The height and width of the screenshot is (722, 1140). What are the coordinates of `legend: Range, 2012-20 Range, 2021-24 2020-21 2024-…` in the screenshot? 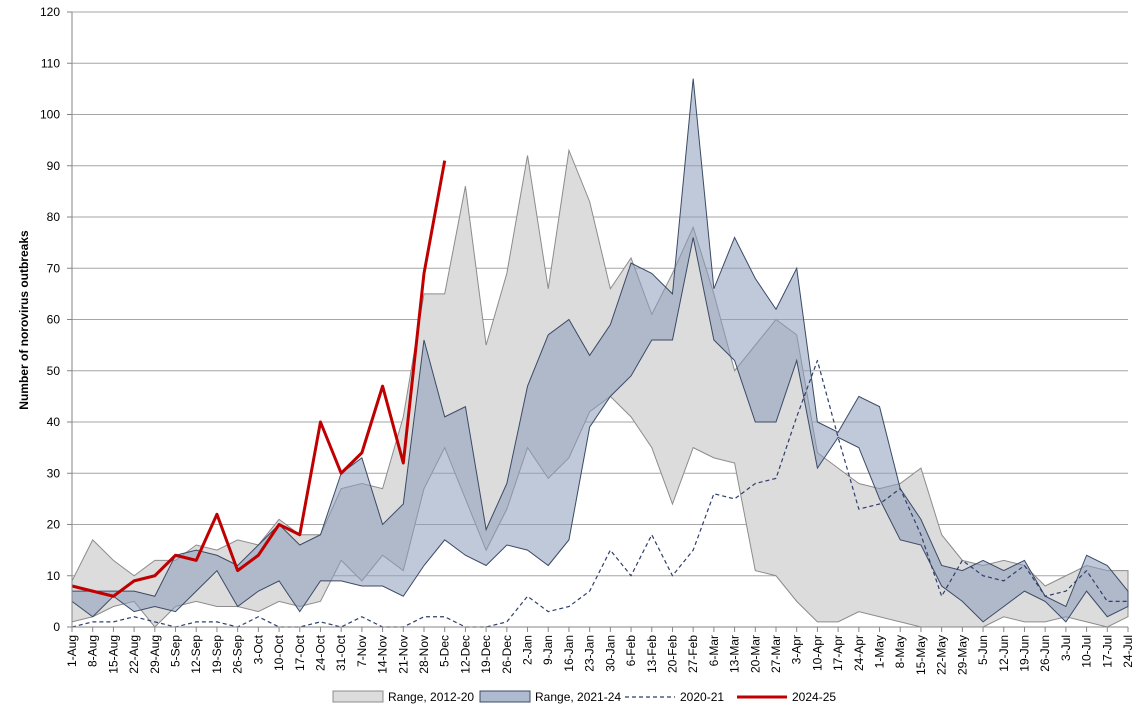 It's located at (584, 697).